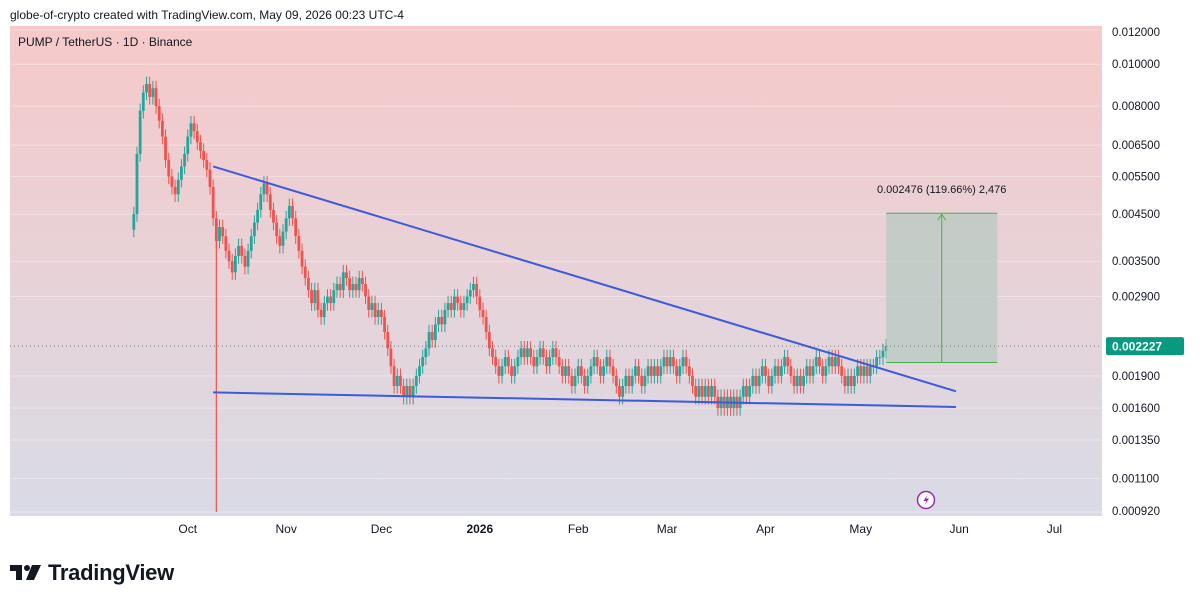  I want to click on symbol-title: PUMP / TetherUS · 1D · Binance, so click(105, 42).